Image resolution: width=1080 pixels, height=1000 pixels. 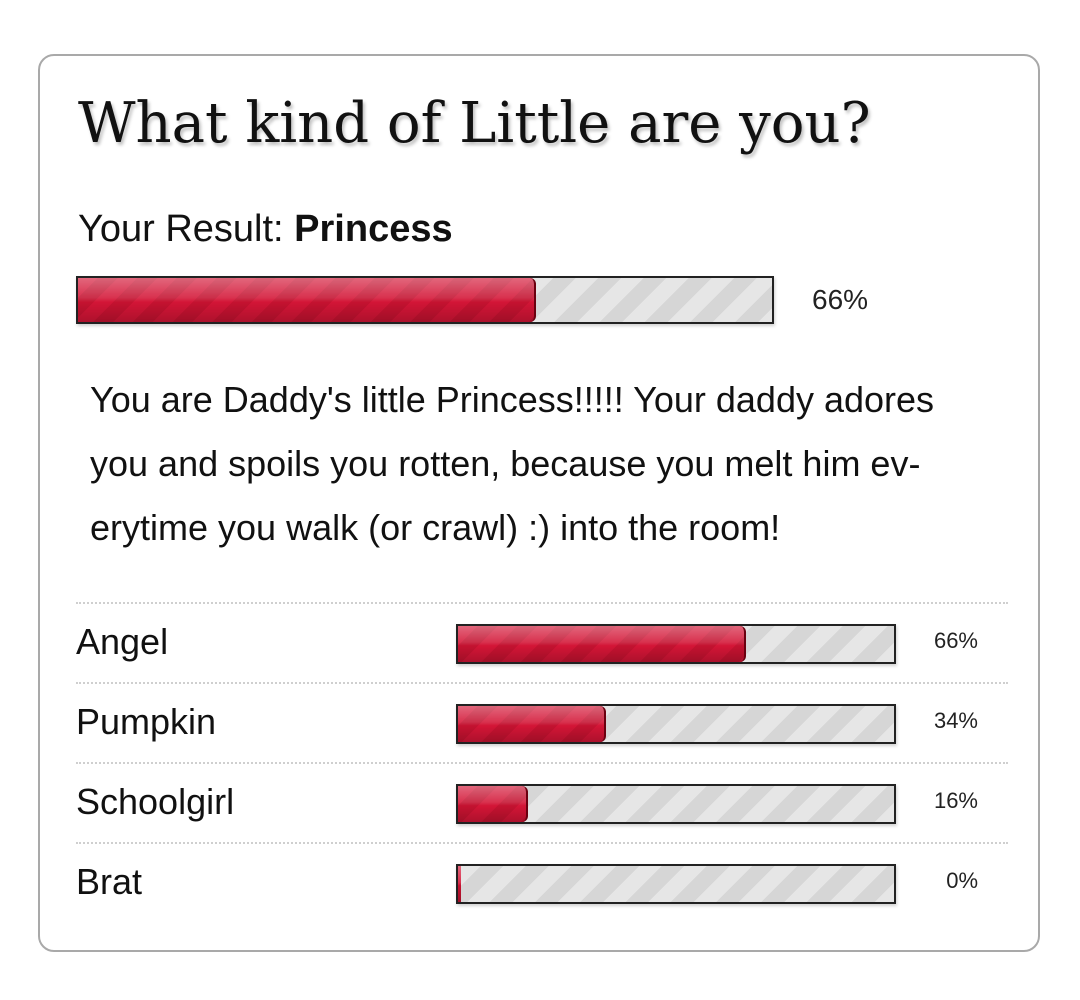 I want to click on result-name: Princess, so click(x=373, y=229).